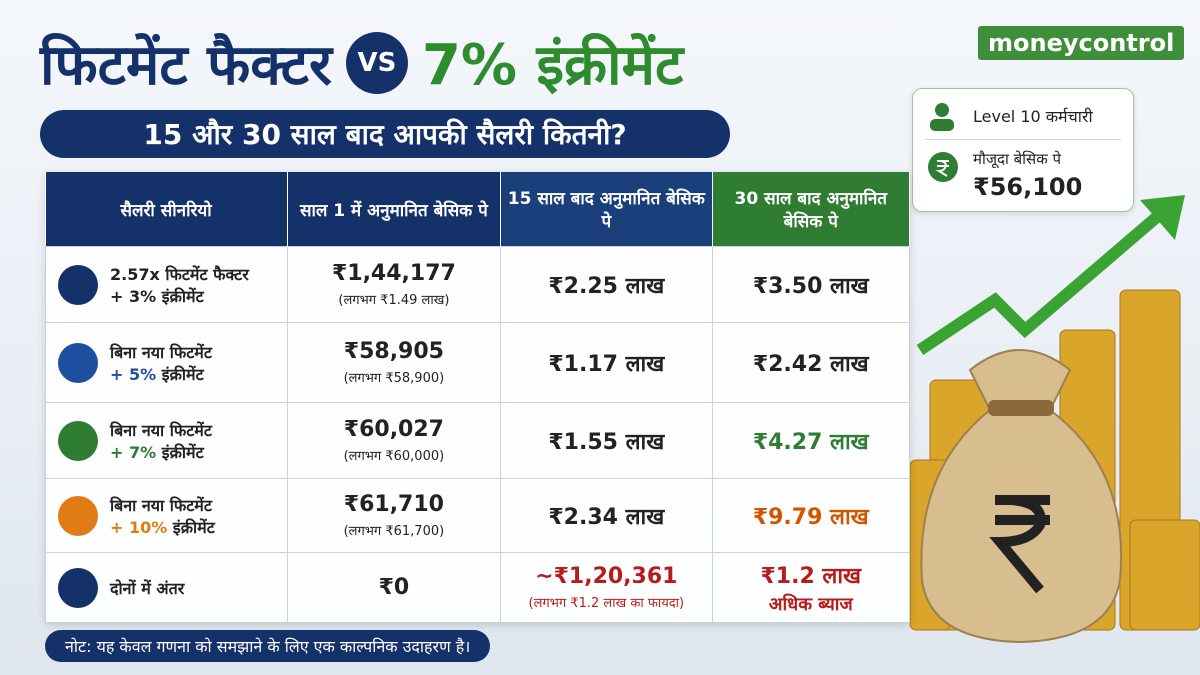 The width and height of the screenshot is (1200, 675). Describe the element at coordinates (1042, 280) in the screenshot. I see `growth-arrow` at that location.